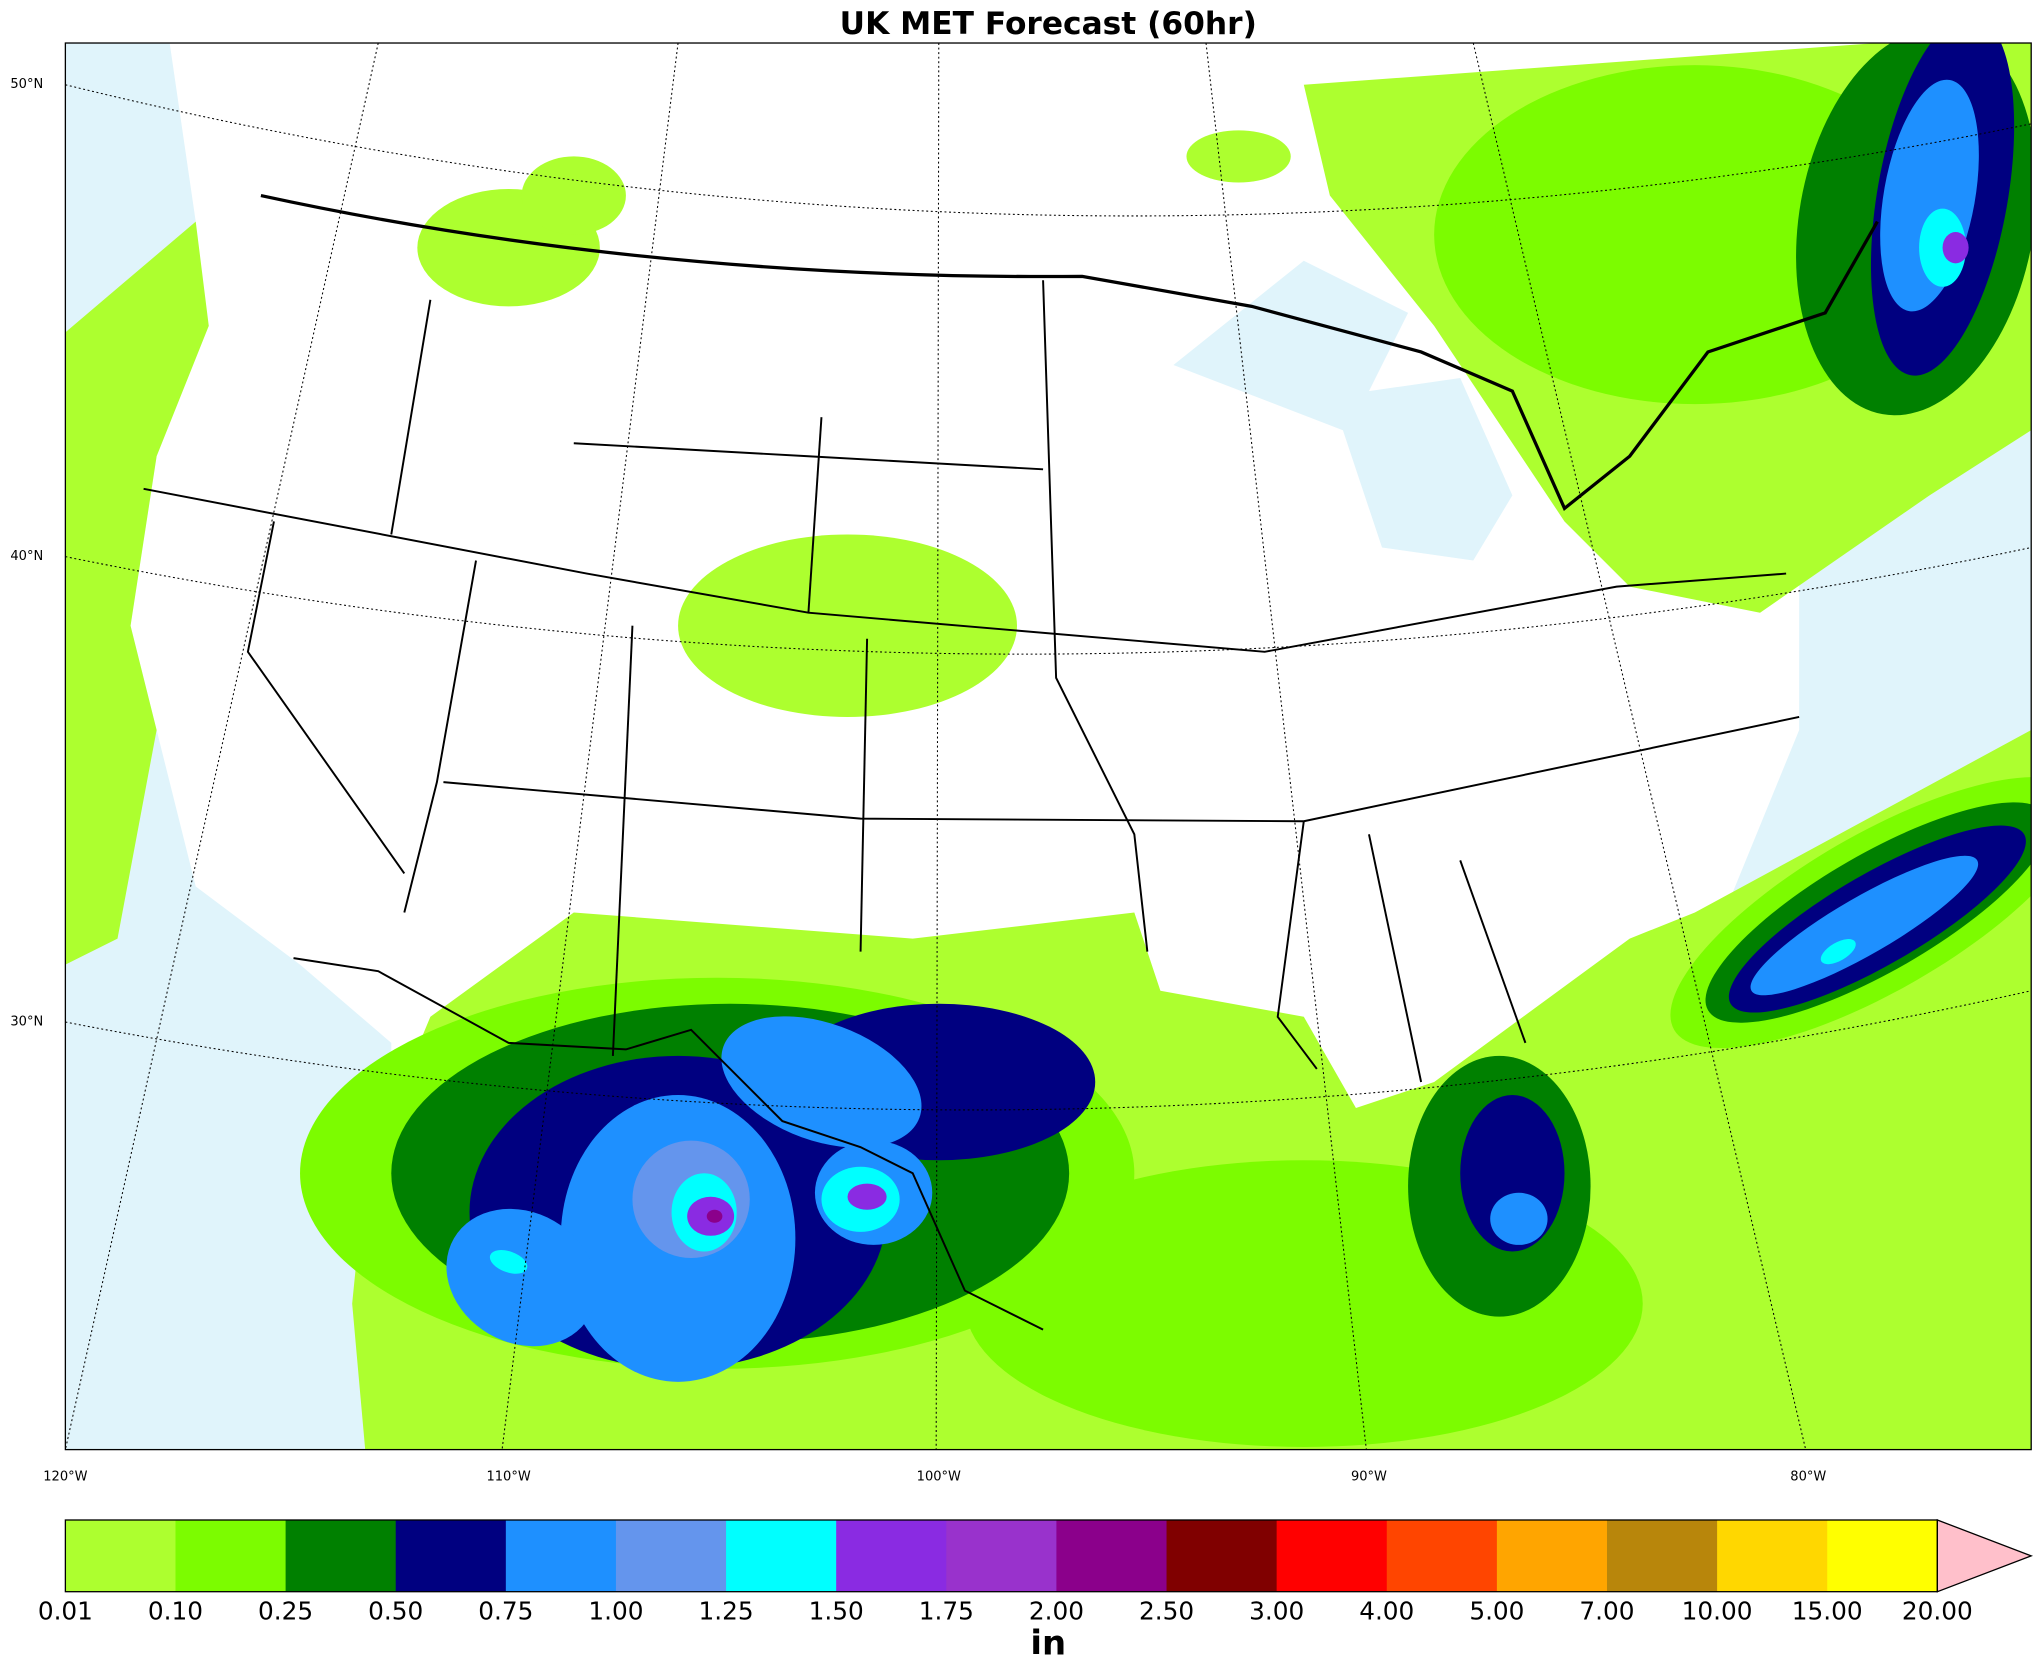 The height and width of the screenshot is (1666, 2034). I want to click on colorbar-tick-label: 0.50, so click(395, 1611).